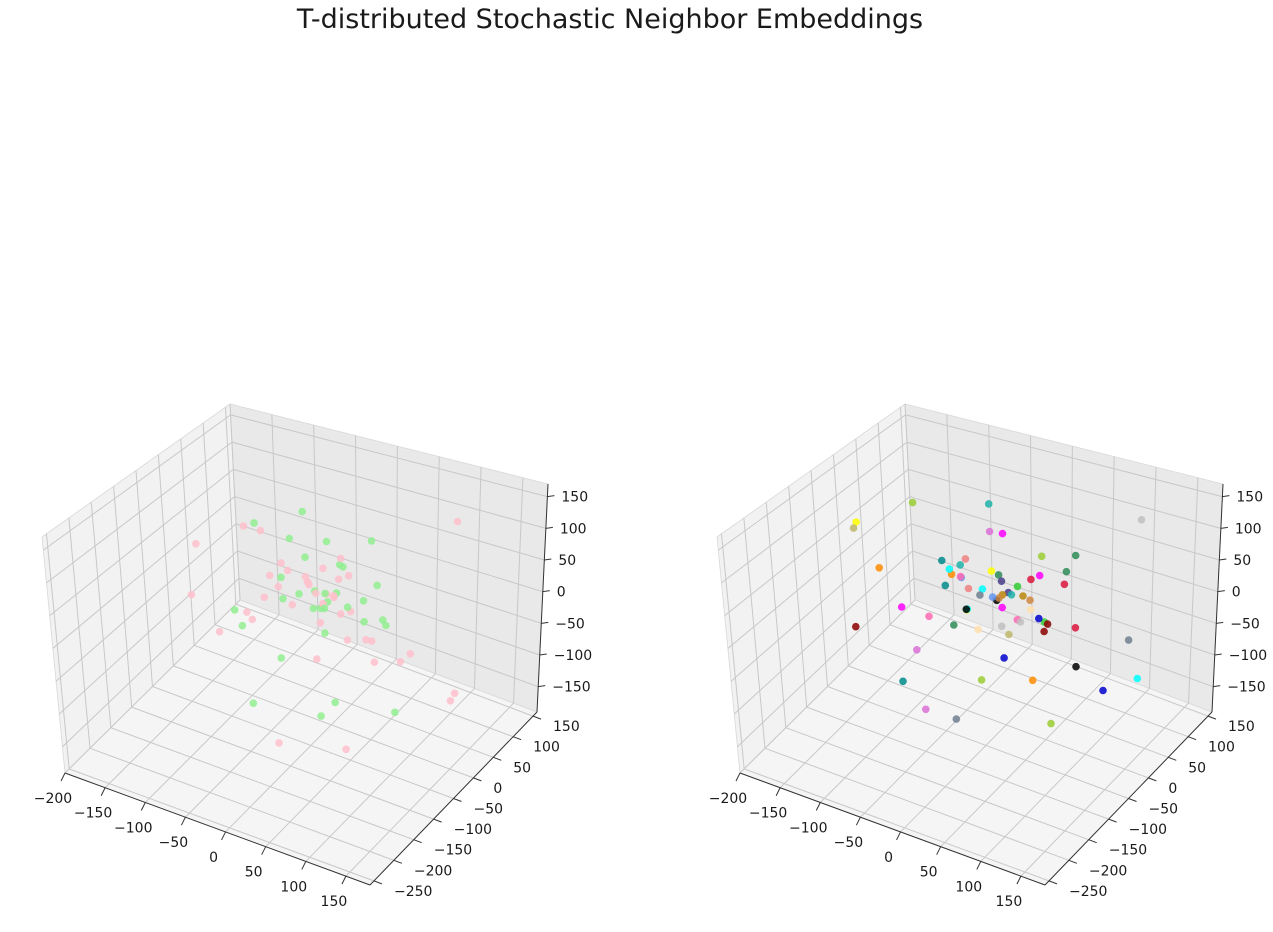 This screenshot has width=1273, height=932. Describe the element at coordinates (1242, 561) in the screenshot. I see `z-tick-label: 50` at that location.